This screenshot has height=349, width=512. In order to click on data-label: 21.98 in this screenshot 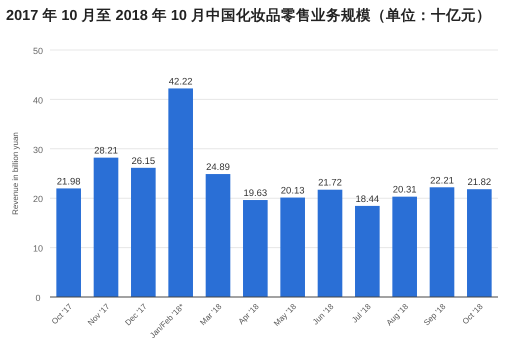, I will do `click(68, 182)`.